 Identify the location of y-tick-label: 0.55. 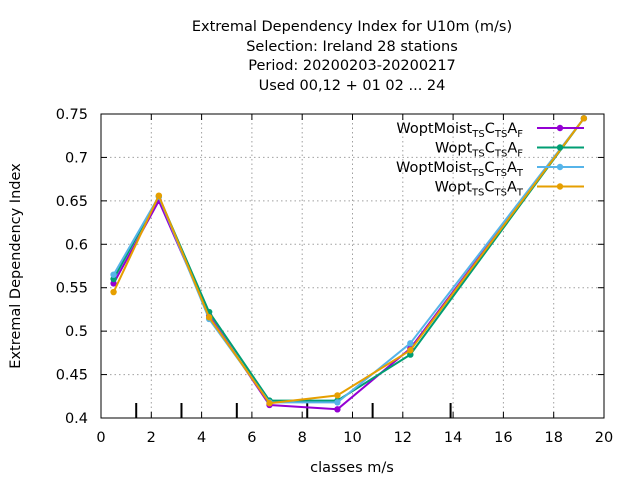
(72, 289).